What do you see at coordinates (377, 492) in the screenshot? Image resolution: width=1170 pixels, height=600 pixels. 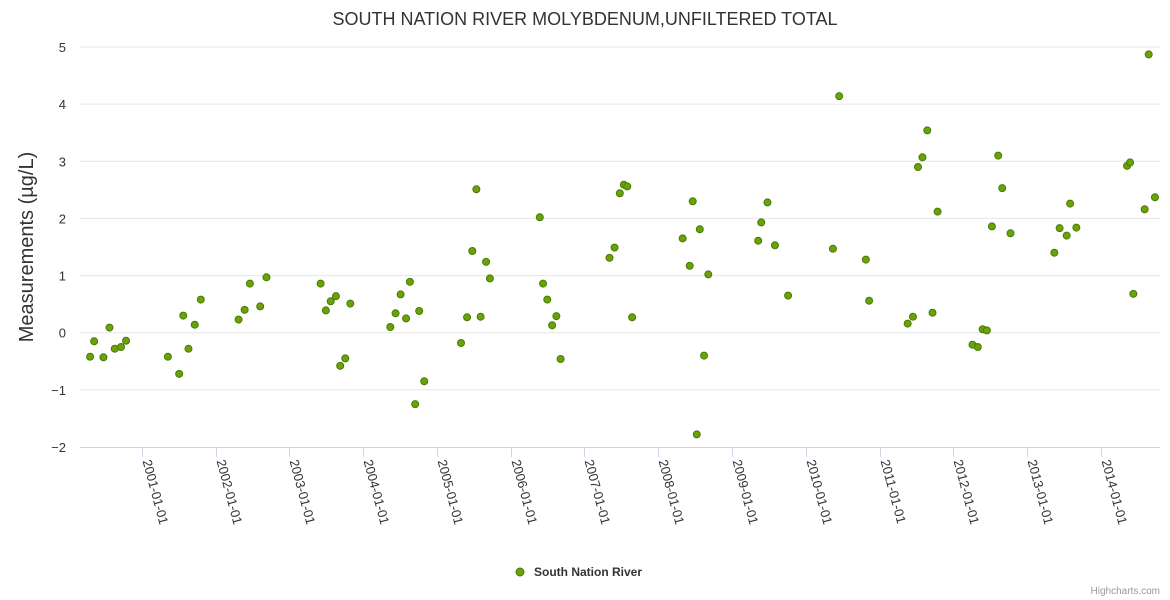 I see `x-tick-label: 2004-01-01` at bounding box center [377, 492].